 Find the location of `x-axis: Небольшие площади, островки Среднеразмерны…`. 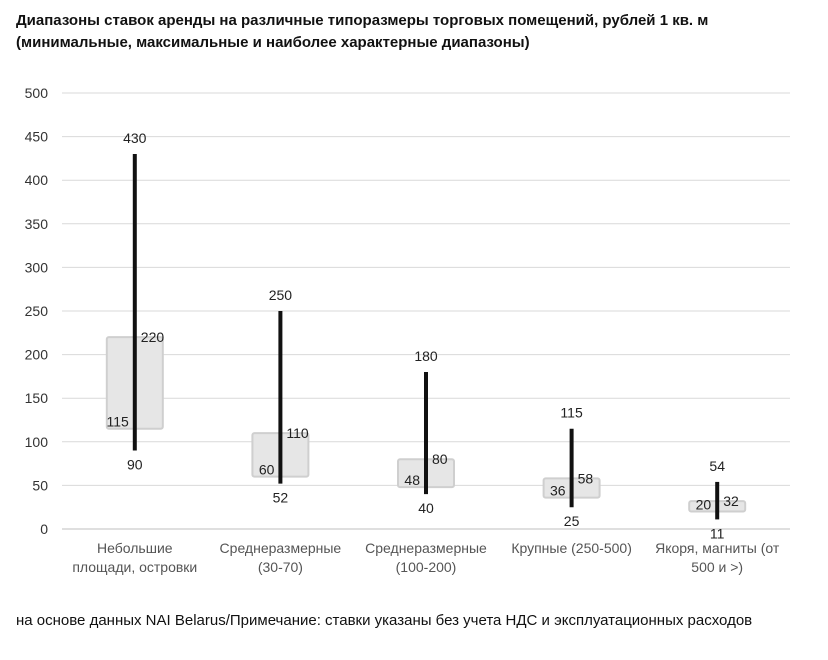

x-axis: Небольшие площади, островки Среднеразмерны… is located at coordinates (426, 557).